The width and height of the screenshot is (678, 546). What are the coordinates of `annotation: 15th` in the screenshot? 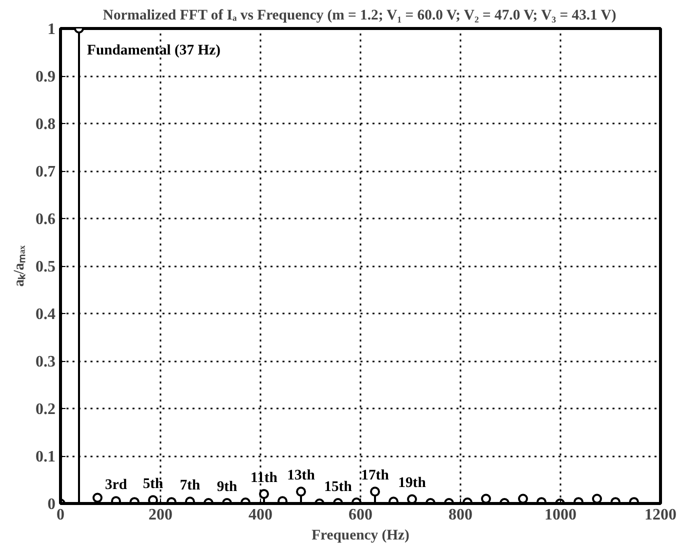 It's located at (338, 487).